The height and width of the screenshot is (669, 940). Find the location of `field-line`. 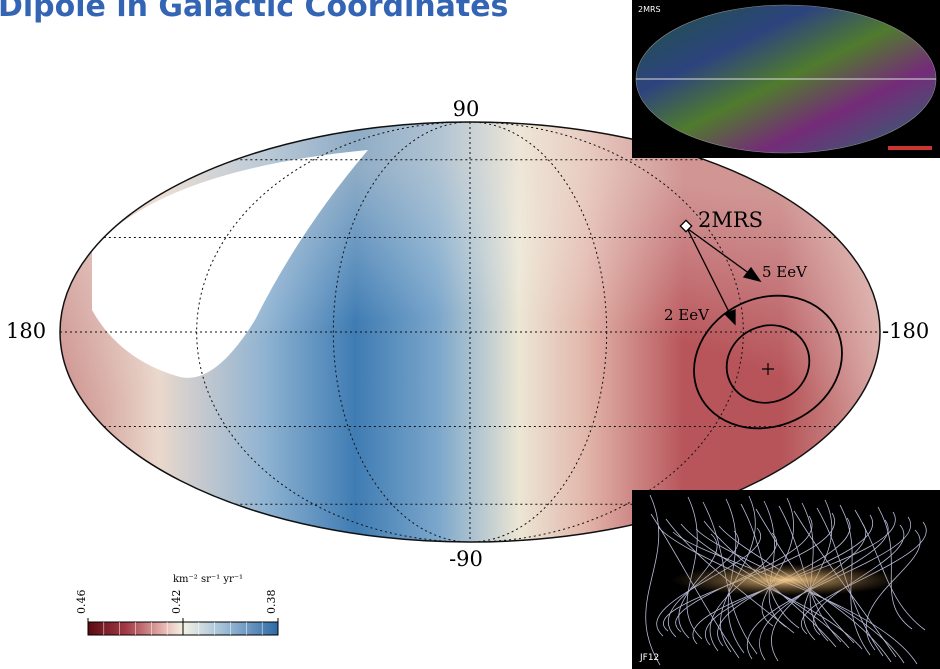

field-line is located at coordinates (653, 580).